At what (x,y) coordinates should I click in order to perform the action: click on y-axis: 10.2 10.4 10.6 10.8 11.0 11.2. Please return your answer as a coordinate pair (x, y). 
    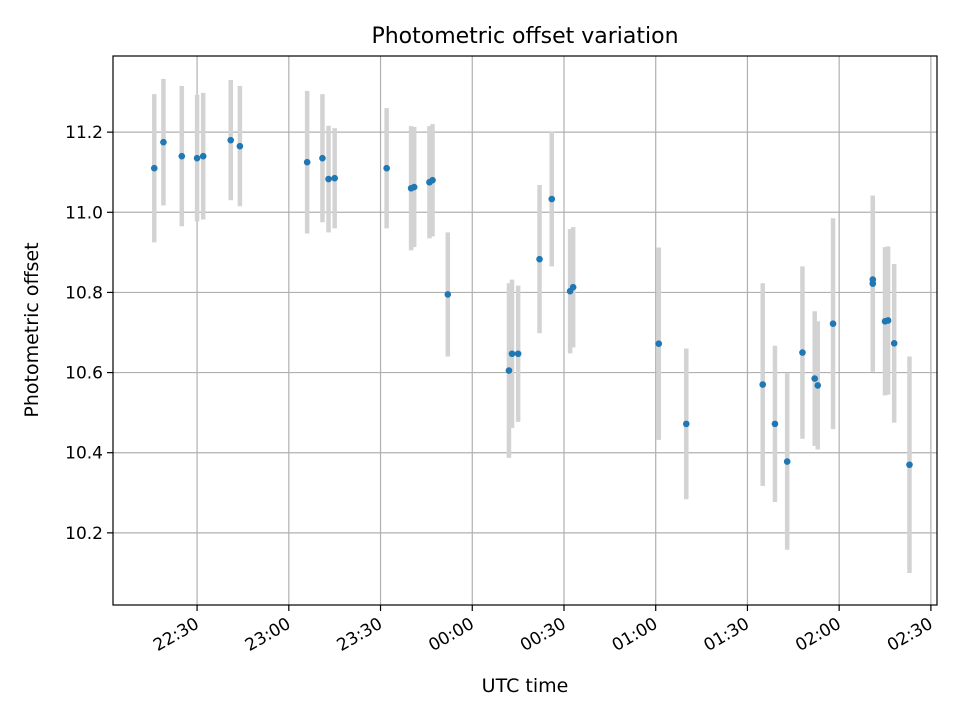
    Looking at the image, I should click on (89, 333).